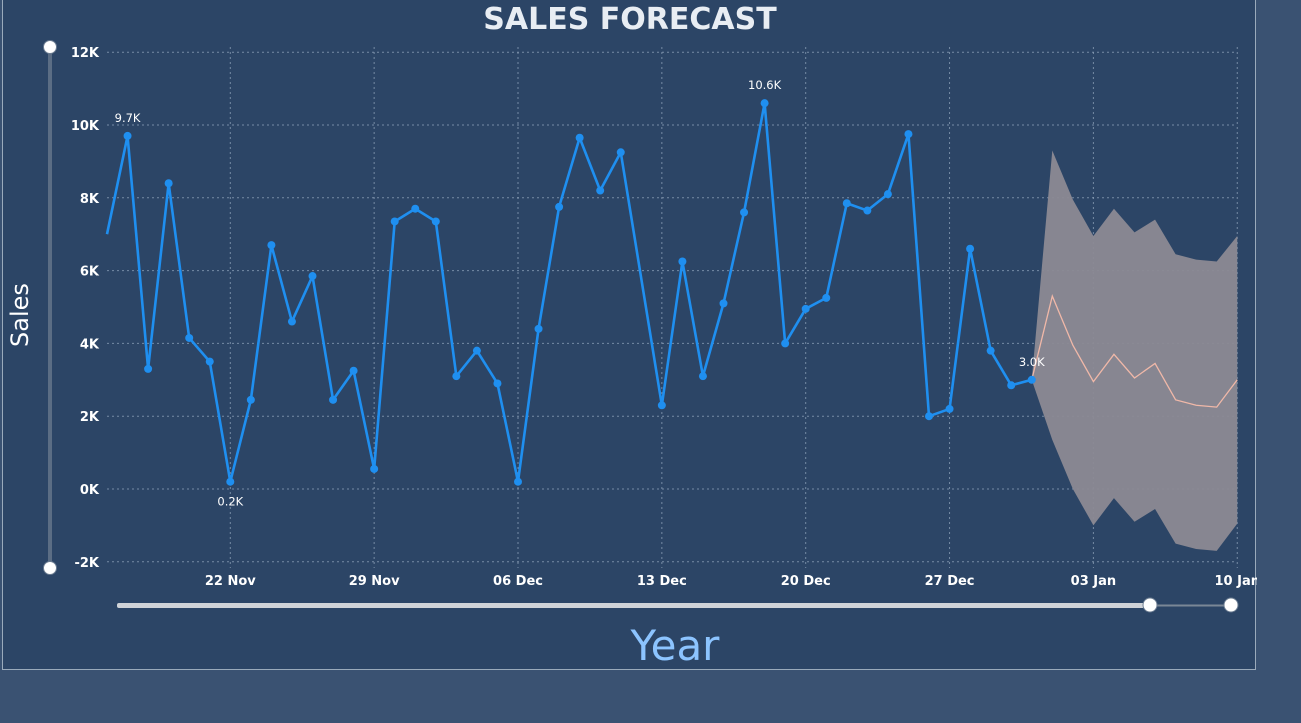 Image resolution: width=1301 pixels, height=723 pixels. Describe the element at coordinates (86, 563) in the screenshot. I see `y-tick-label: -2K` at that location.